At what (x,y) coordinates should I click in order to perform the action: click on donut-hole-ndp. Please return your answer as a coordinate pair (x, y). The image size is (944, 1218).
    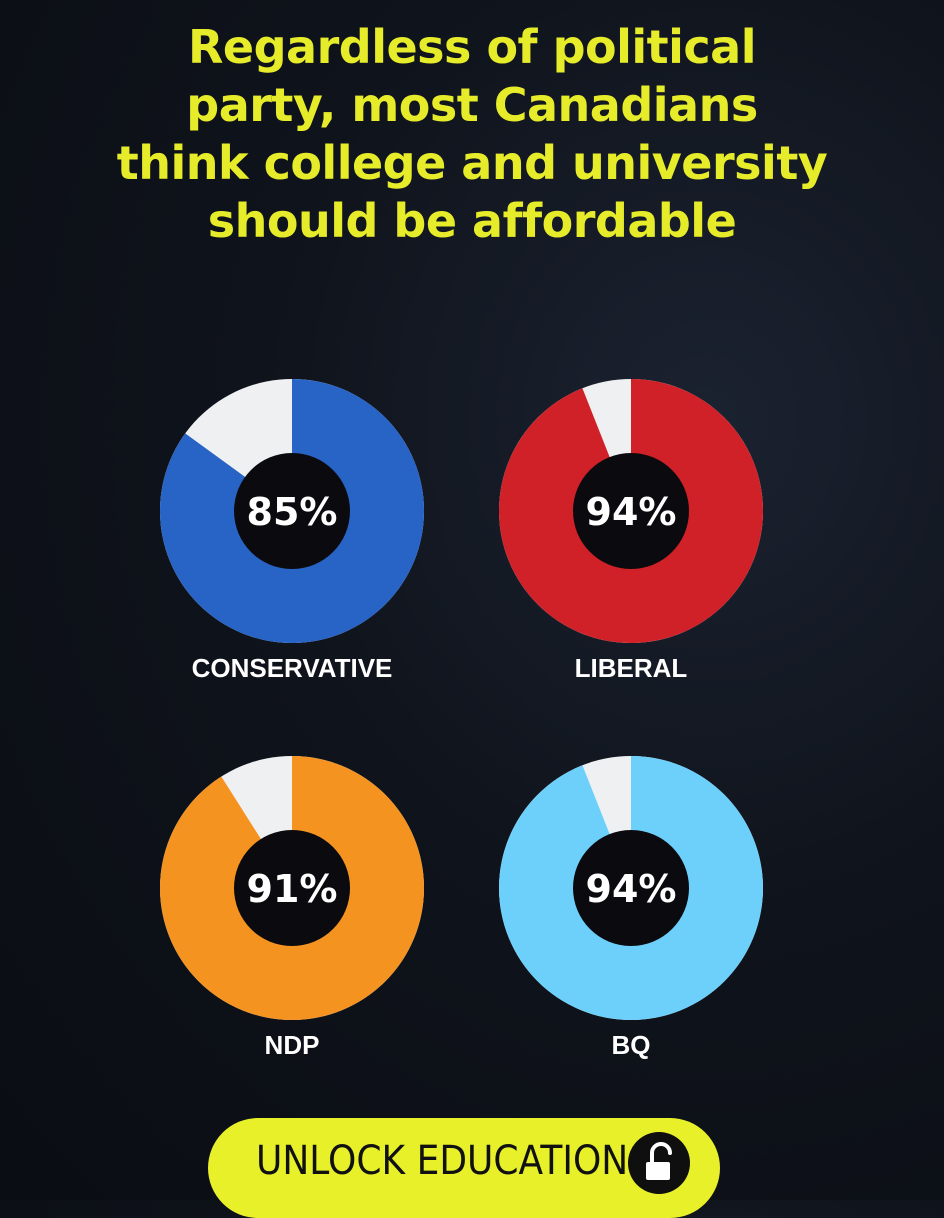
    Looking at the image, I should click on (292, 888).